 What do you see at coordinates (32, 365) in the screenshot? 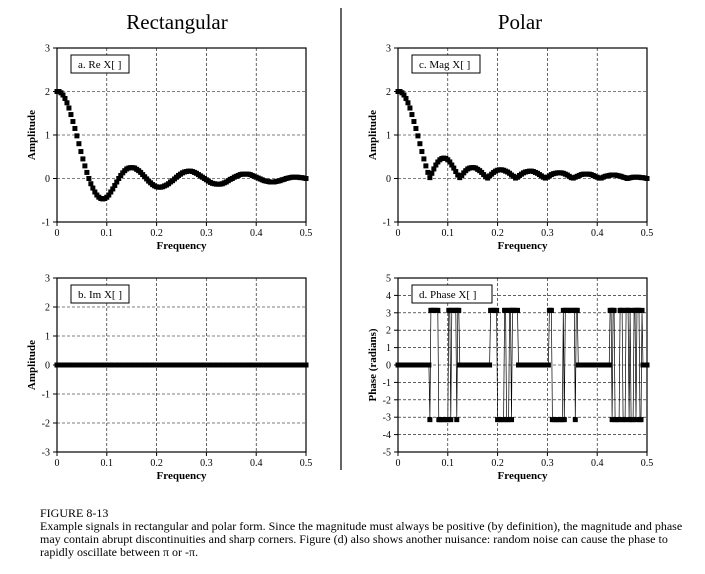
I see `y-axis-label: Amplitude` at bounding box center [32, 365].